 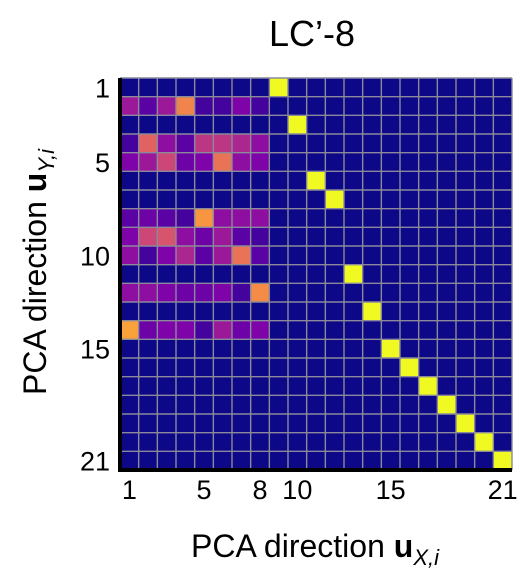 I want to click on y-axis-label-prefix: PCA direction, so click(x=35, y=293).